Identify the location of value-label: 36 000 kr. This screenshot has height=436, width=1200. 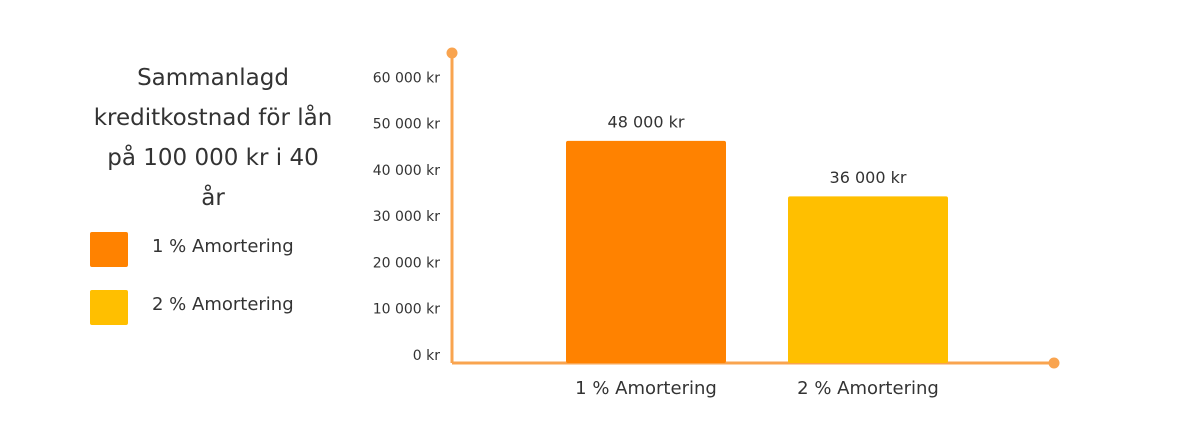
(868, 177).